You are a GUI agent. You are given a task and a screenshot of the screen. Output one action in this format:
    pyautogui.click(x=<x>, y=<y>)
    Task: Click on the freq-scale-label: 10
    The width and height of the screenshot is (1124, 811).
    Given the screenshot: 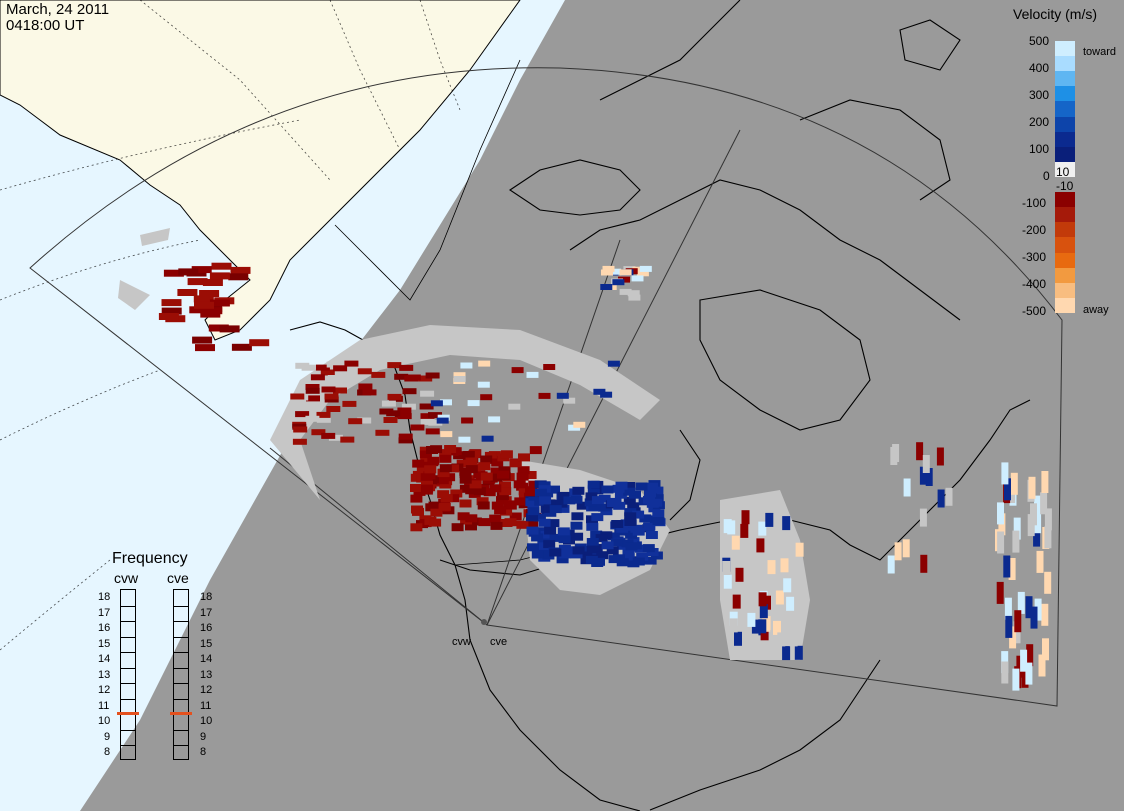 What is the action you would take?
    pyautogui.click(x=104, y=721)
    